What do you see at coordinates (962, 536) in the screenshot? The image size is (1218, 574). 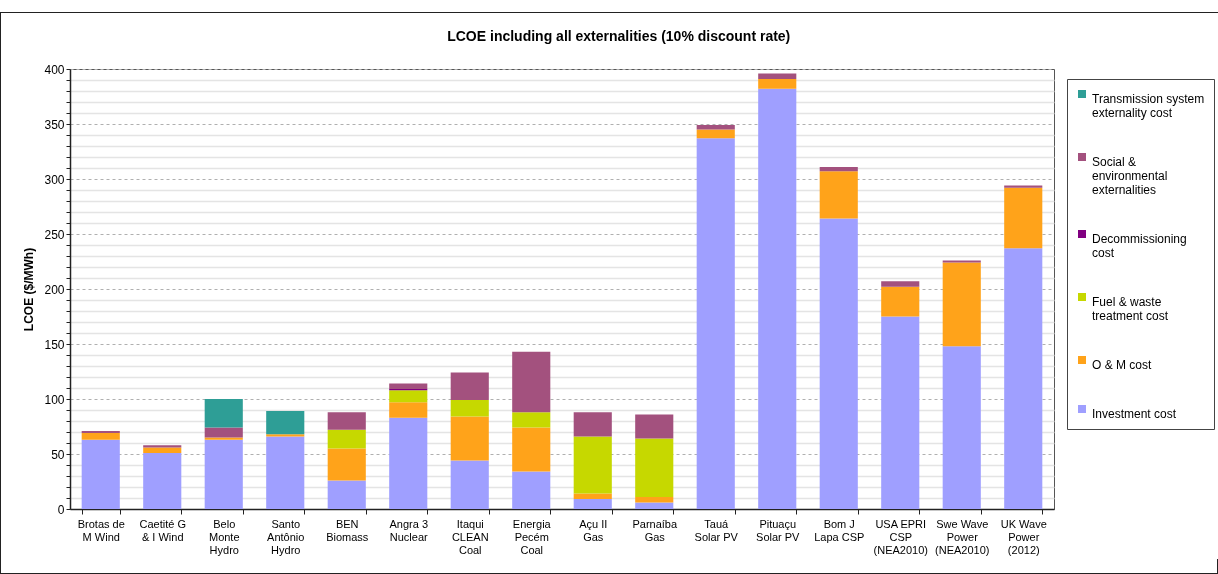 I see `x-tick-label: Swe Wave Power (NEA2010)` at bounding box center [962, 536].